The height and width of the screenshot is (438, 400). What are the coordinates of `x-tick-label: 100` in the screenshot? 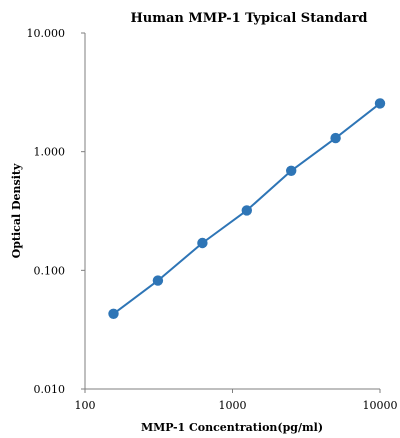 It's located at (85, 405).